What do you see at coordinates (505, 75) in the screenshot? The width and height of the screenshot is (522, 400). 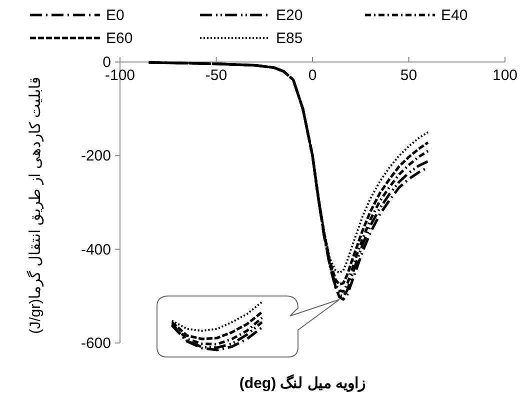 I see `x-tick-label: 100` at bounding box center [505, 75].